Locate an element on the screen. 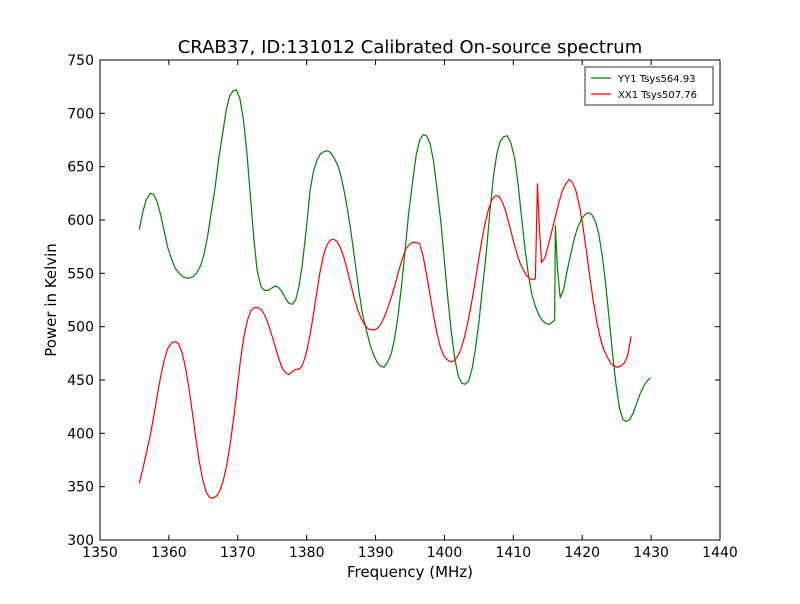  legend-label-1: YY1 Tsys564.93 is located at coordinates (656, 79).